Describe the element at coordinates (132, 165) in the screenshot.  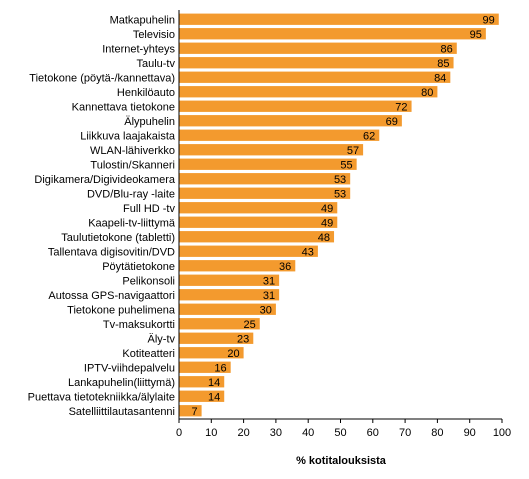
I see `category-label: Tulostin/Skanneri` at that location.